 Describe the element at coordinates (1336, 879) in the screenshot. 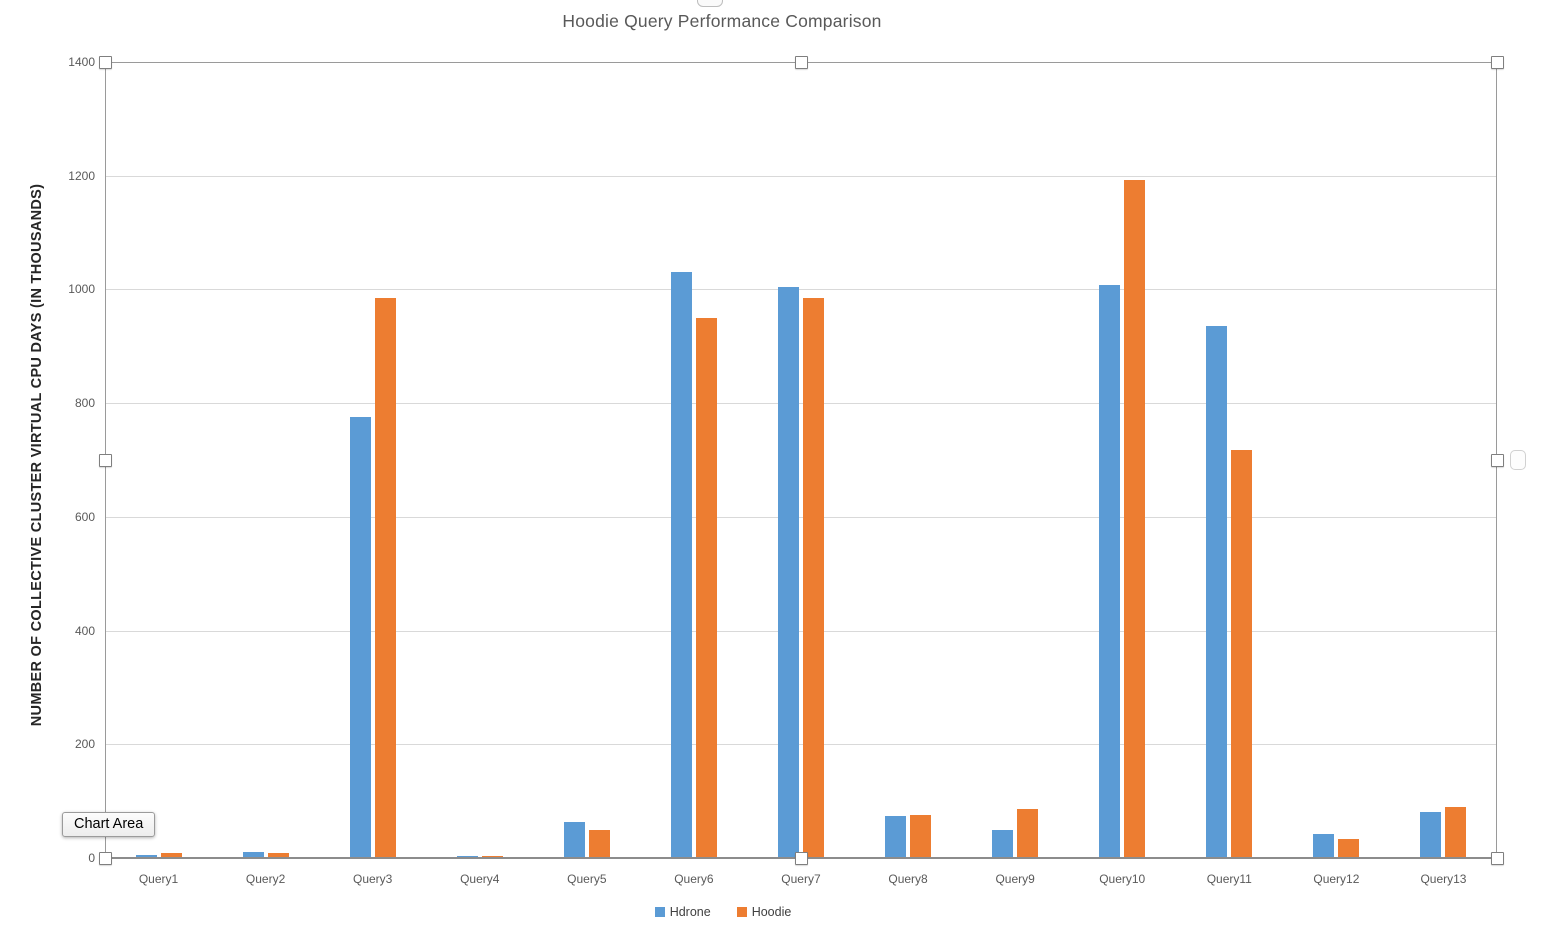

I see `x-category-label-query12: Query12` at that location.